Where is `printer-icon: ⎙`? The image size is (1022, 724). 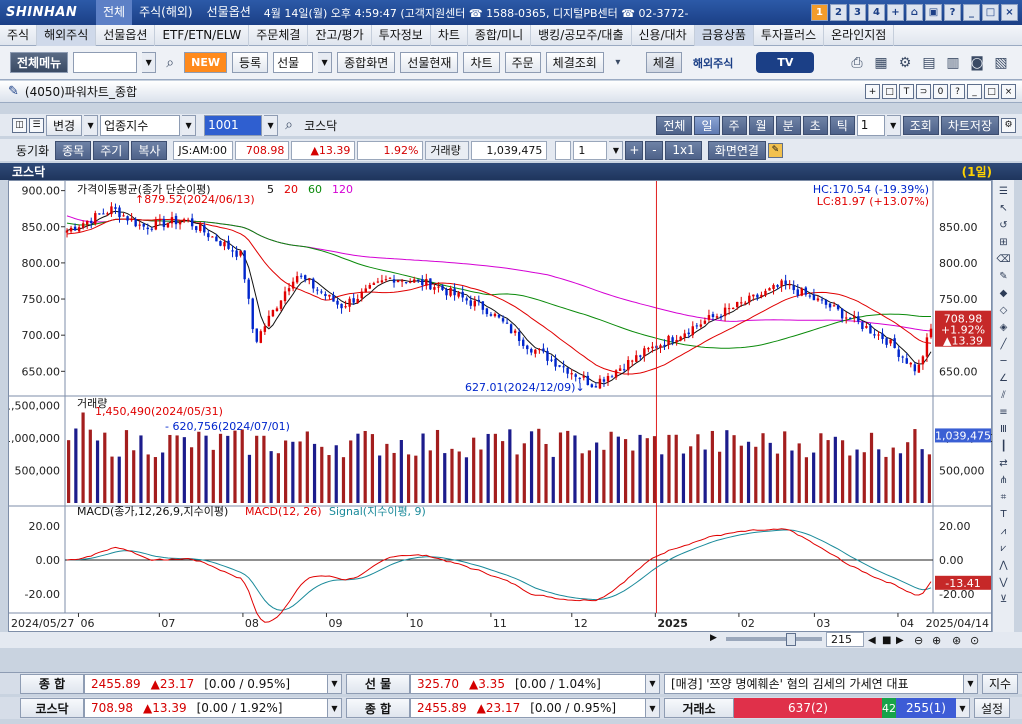 printer-icon: ⎙ is located at coordinates (857, 62).